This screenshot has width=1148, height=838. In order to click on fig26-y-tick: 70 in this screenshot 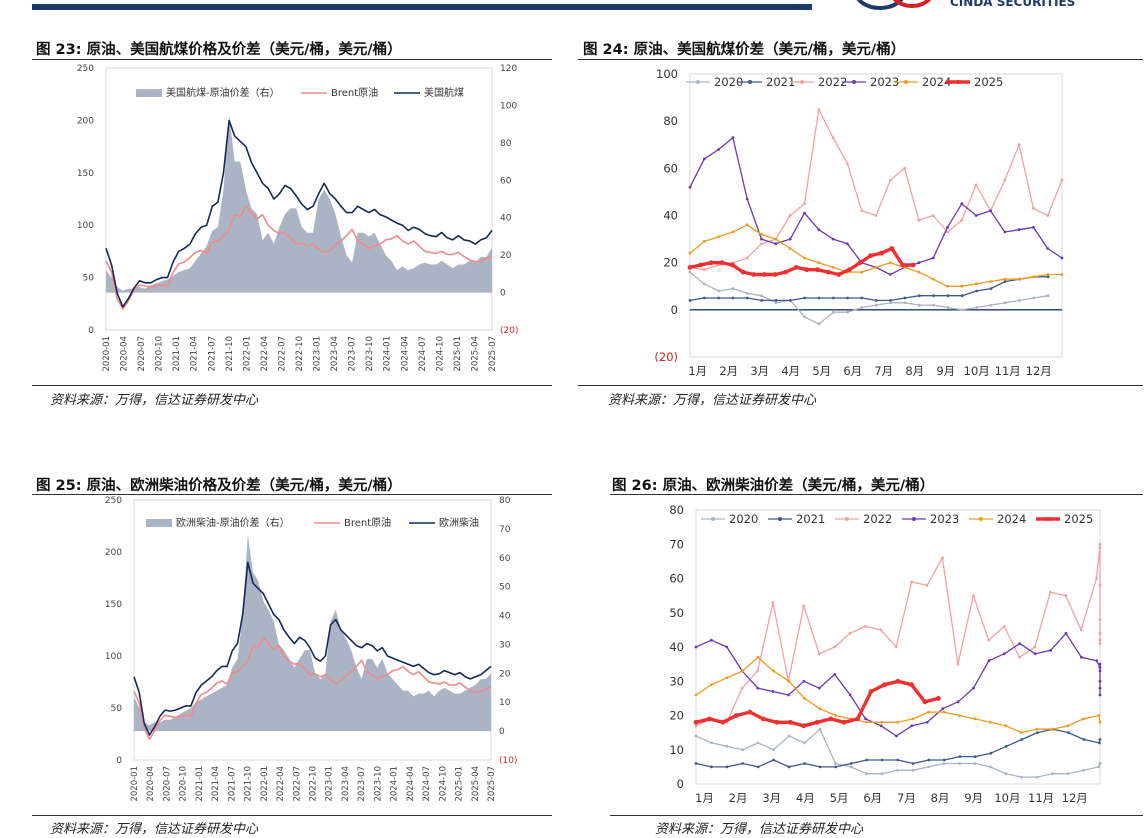, I will do `click(676, 544)`.